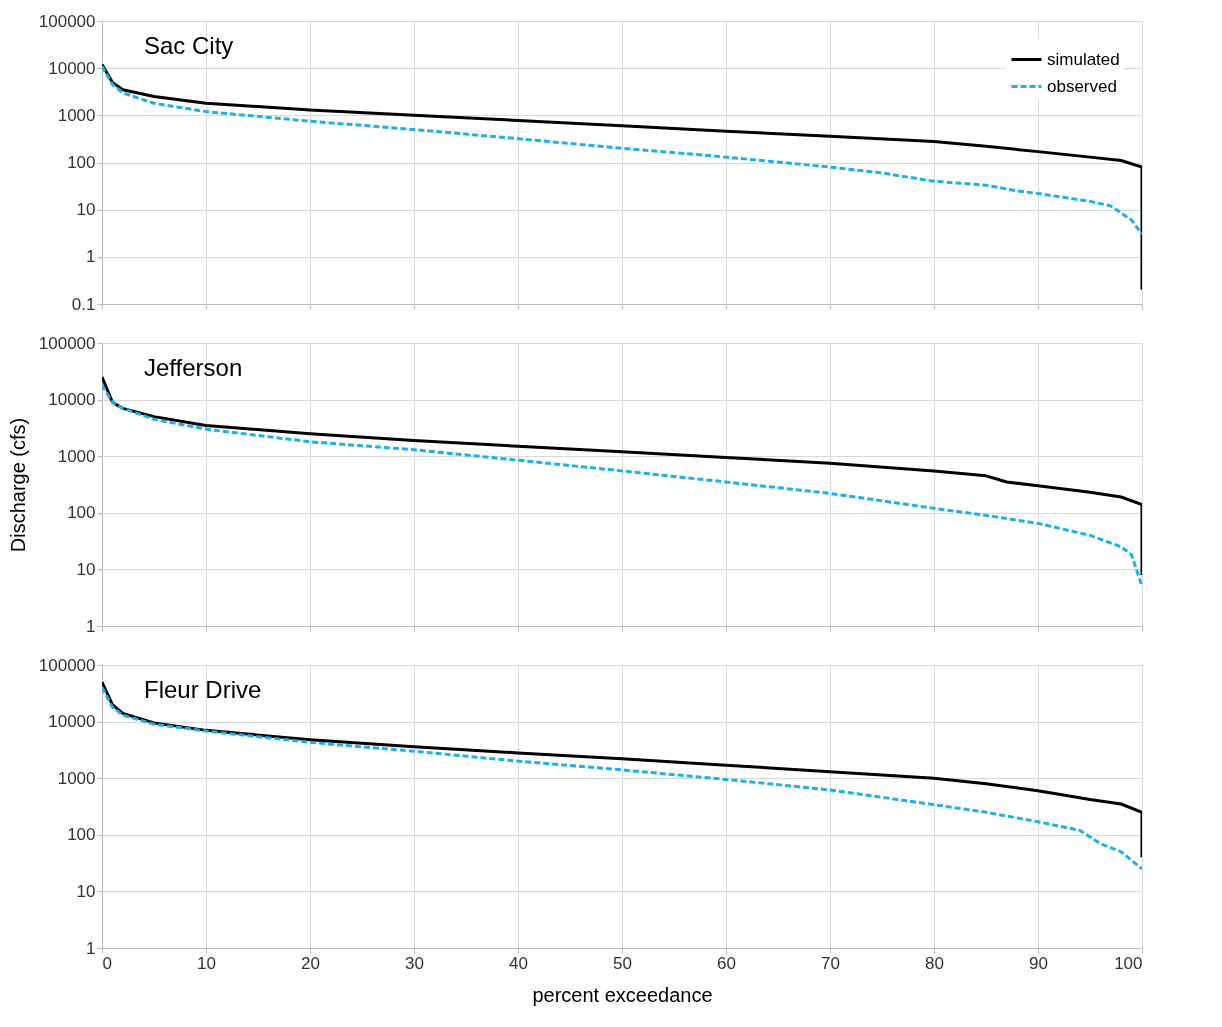  What do you see at coordinates (310, 963) in the screenshot?
I see `x-tick-label: 20` at bounding box center [310, 963].